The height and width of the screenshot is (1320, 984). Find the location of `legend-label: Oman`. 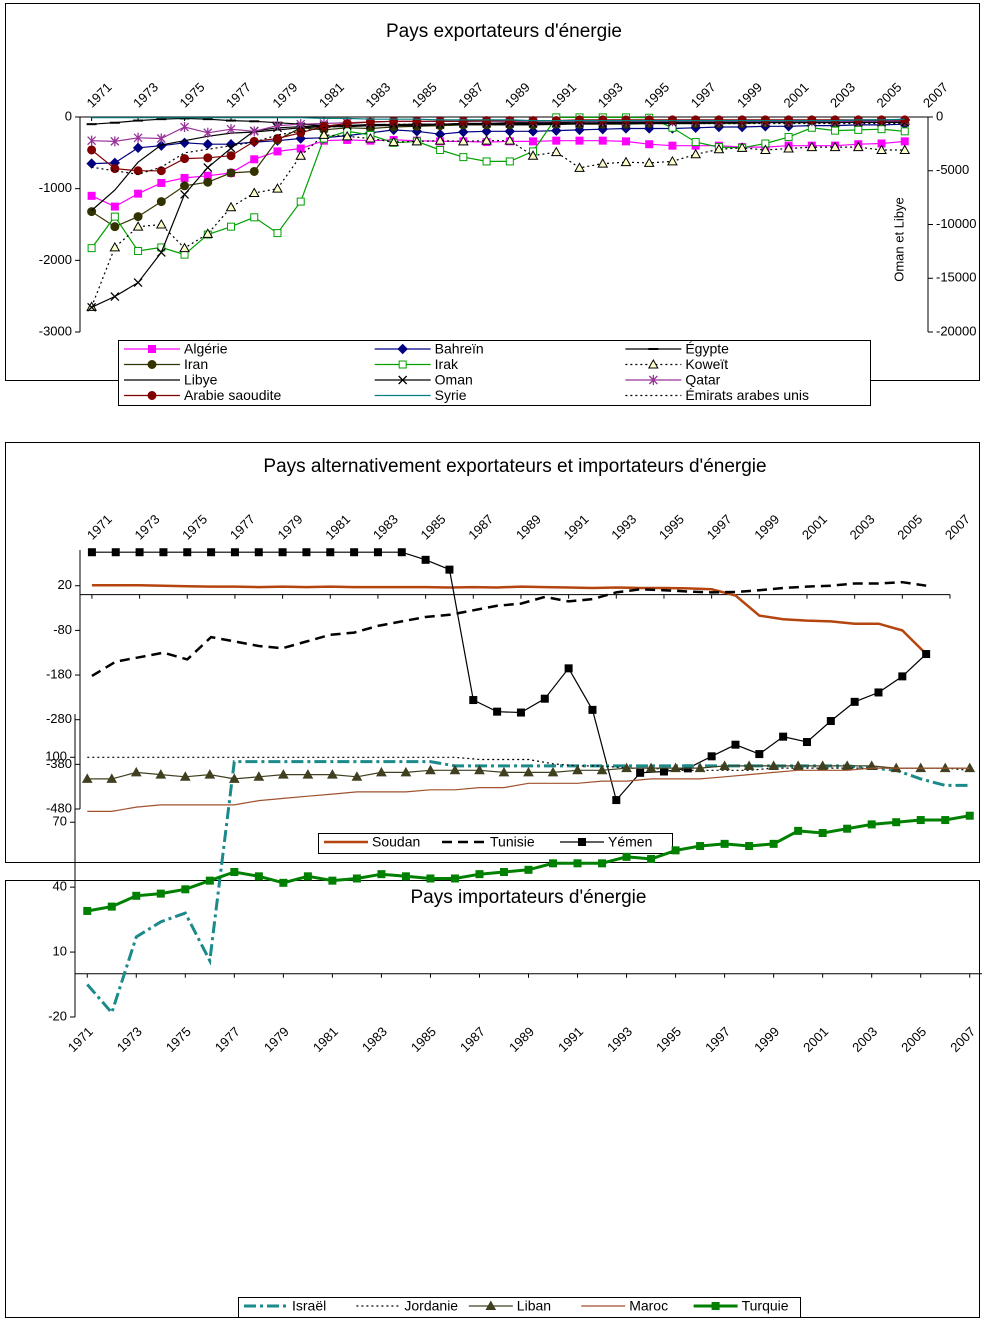

legend-label: Oman is located at coordinates (454, 380).